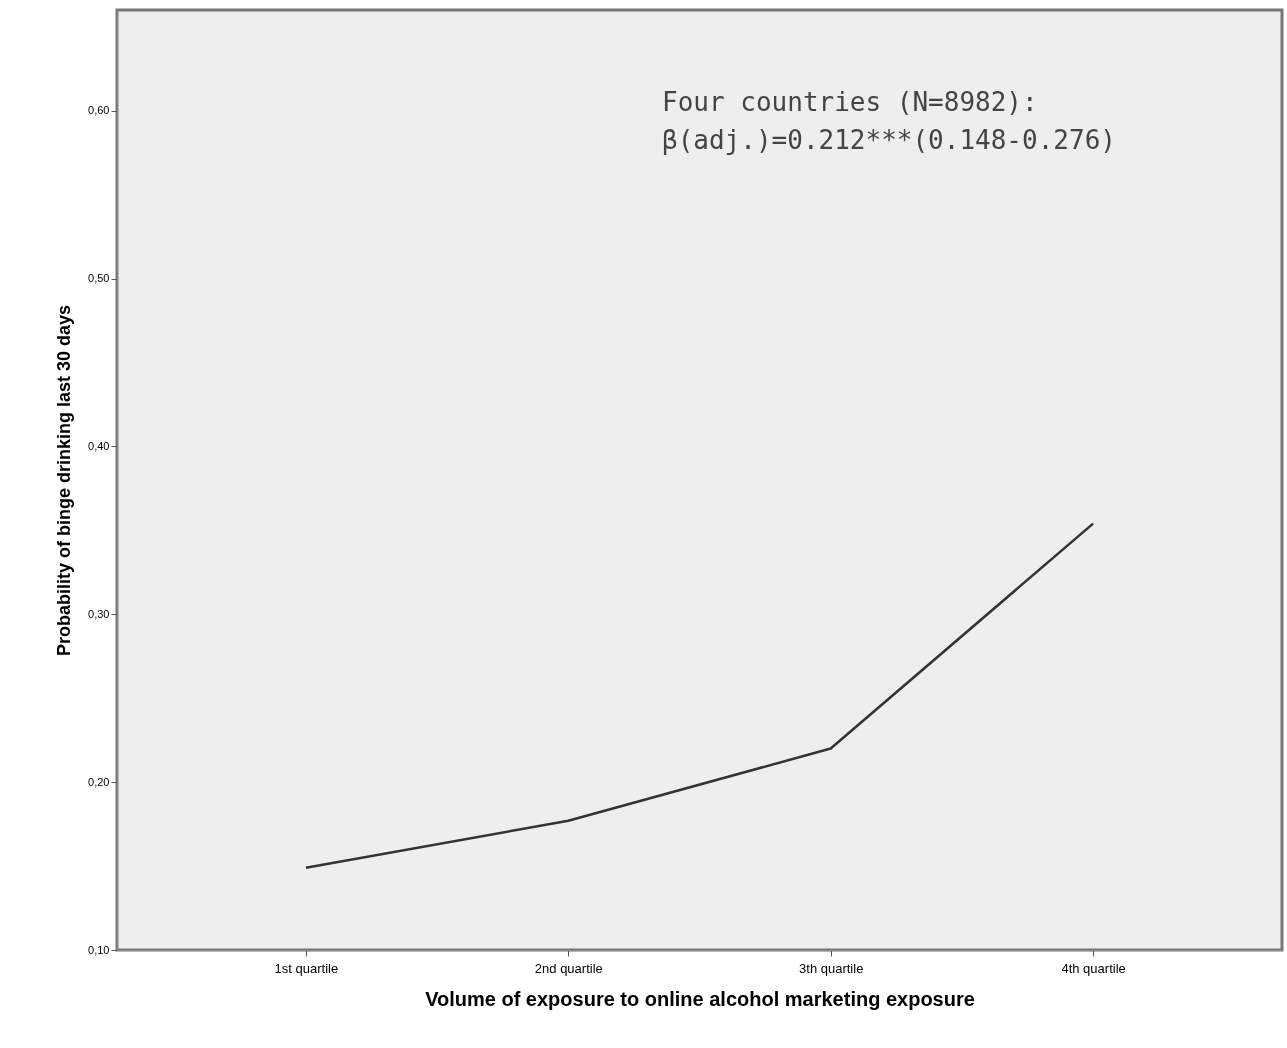 The image size is (1287, 1048). Describe the element at coordinates (99, 445) in the screenshot. I see `y-tick-label: 0,40` at that location.